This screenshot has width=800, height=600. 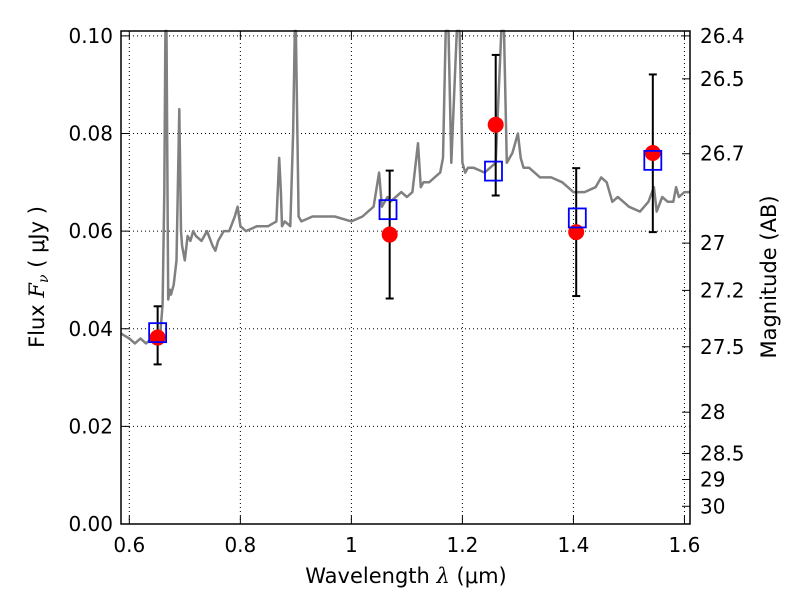 I want to click on y-tick-label: 0.08, so click(x=90, y=134).